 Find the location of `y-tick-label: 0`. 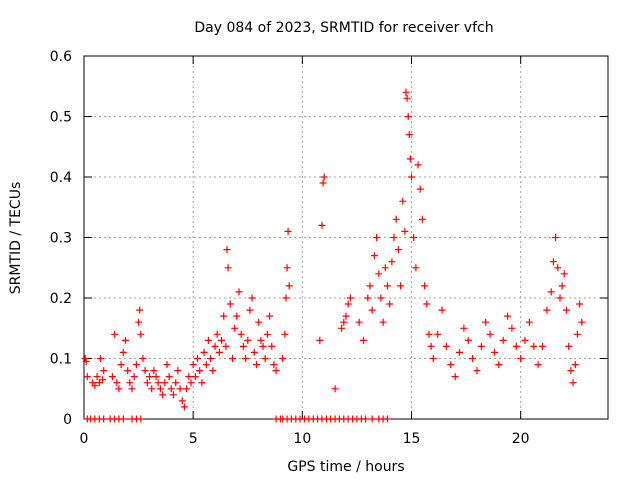

y-tick-label: 0 is located at coordinates (67, 420).